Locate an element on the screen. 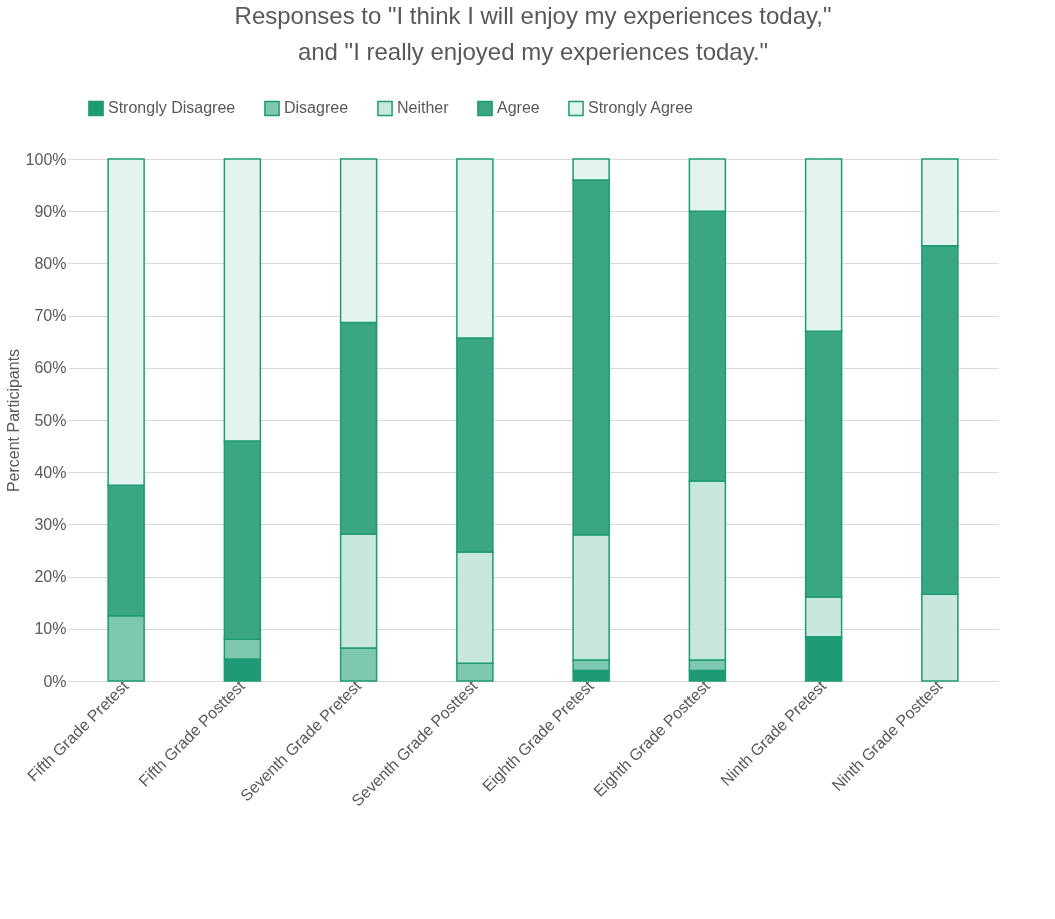 The width and height of the screenshot is (1055, 919). y-tick-label: 90% is located at coordinates (50, 211).